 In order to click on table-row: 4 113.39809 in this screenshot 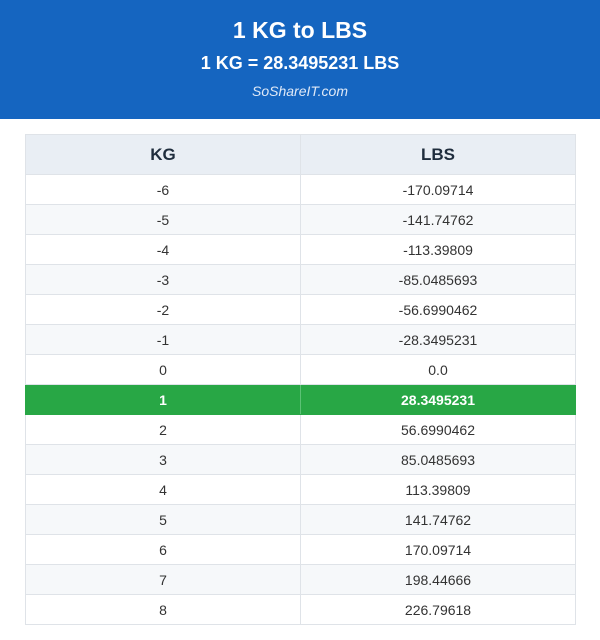, I will do `click(300, 489)`.